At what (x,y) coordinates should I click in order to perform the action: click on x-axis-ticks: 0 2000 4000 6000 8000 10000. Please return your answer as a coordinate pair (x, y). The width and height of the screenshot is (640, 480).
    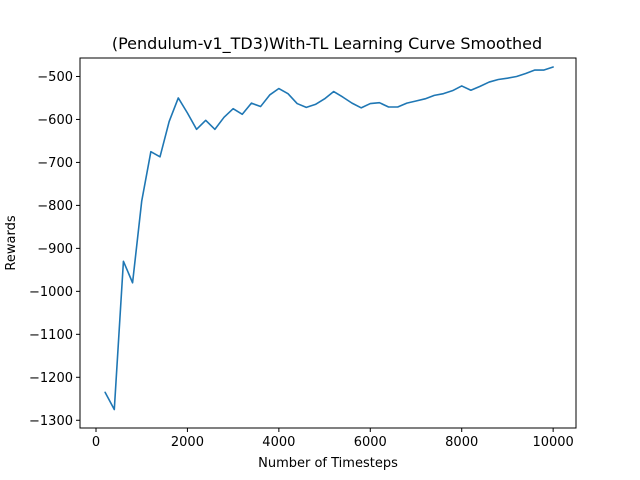
    Looking at the image, I should click on (333, 439).